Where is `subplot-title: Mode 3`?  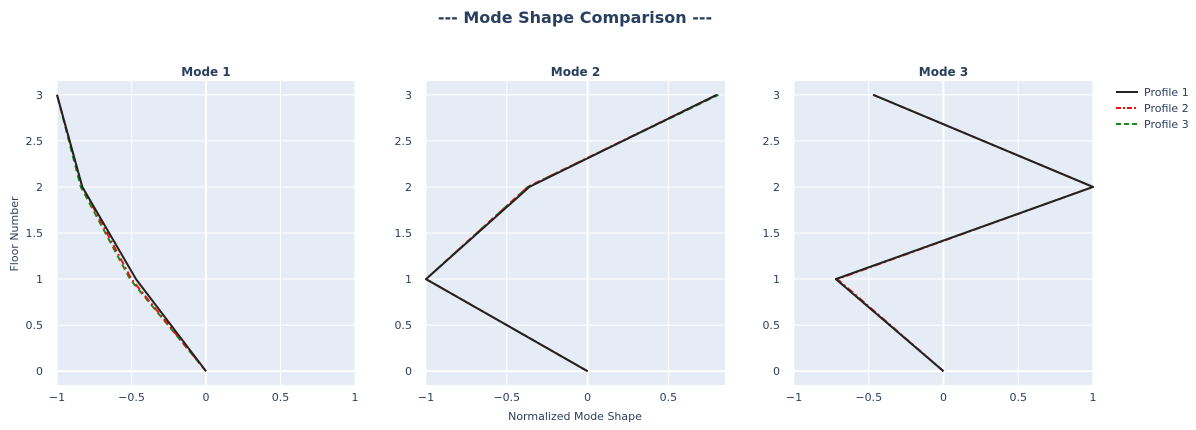
subplot-title: Mode 3 is located at coordinates (943, 72).